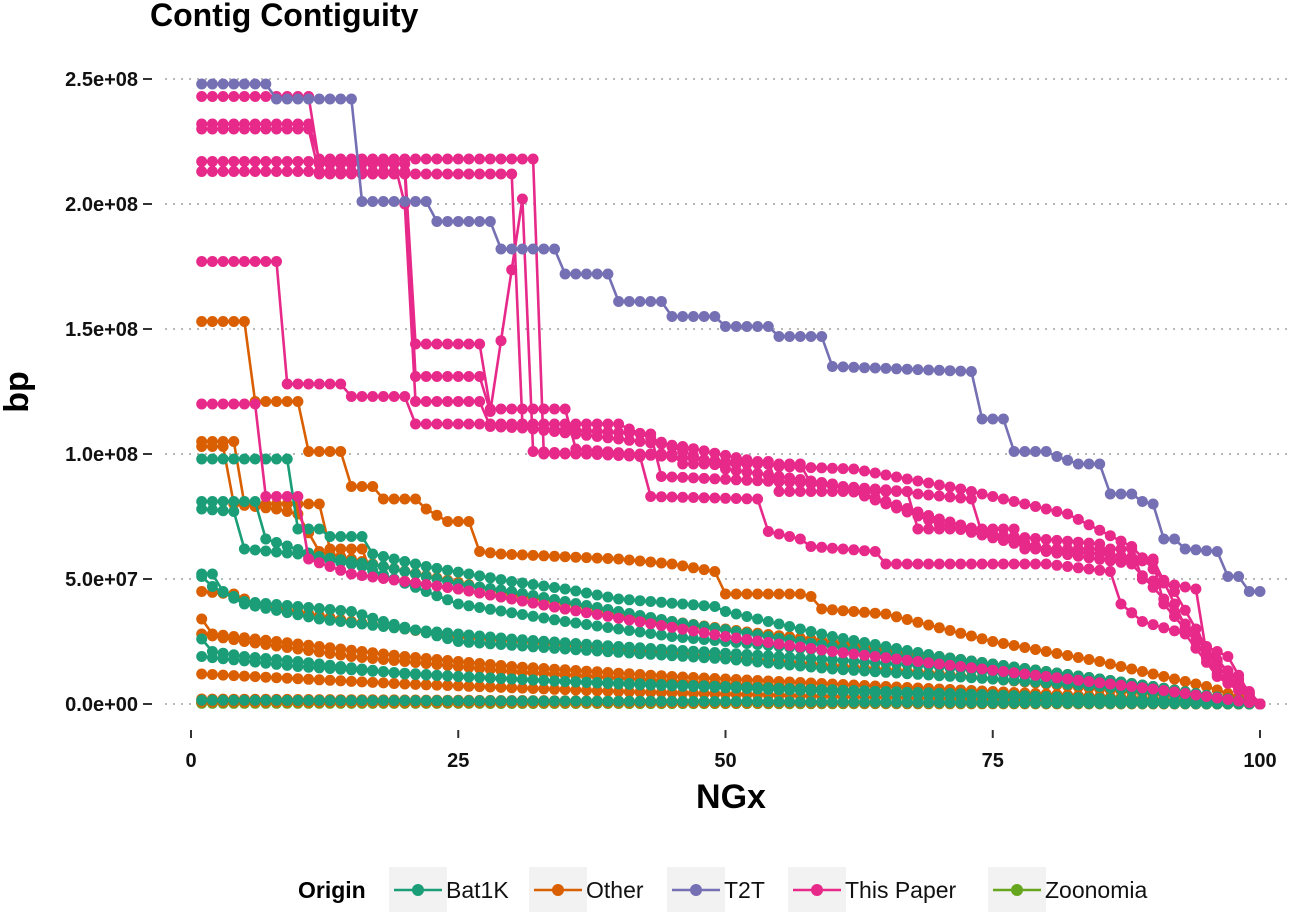 This screenshot has height=912, width=1309. I want to click on legend-key-dot, so click(696, 890).